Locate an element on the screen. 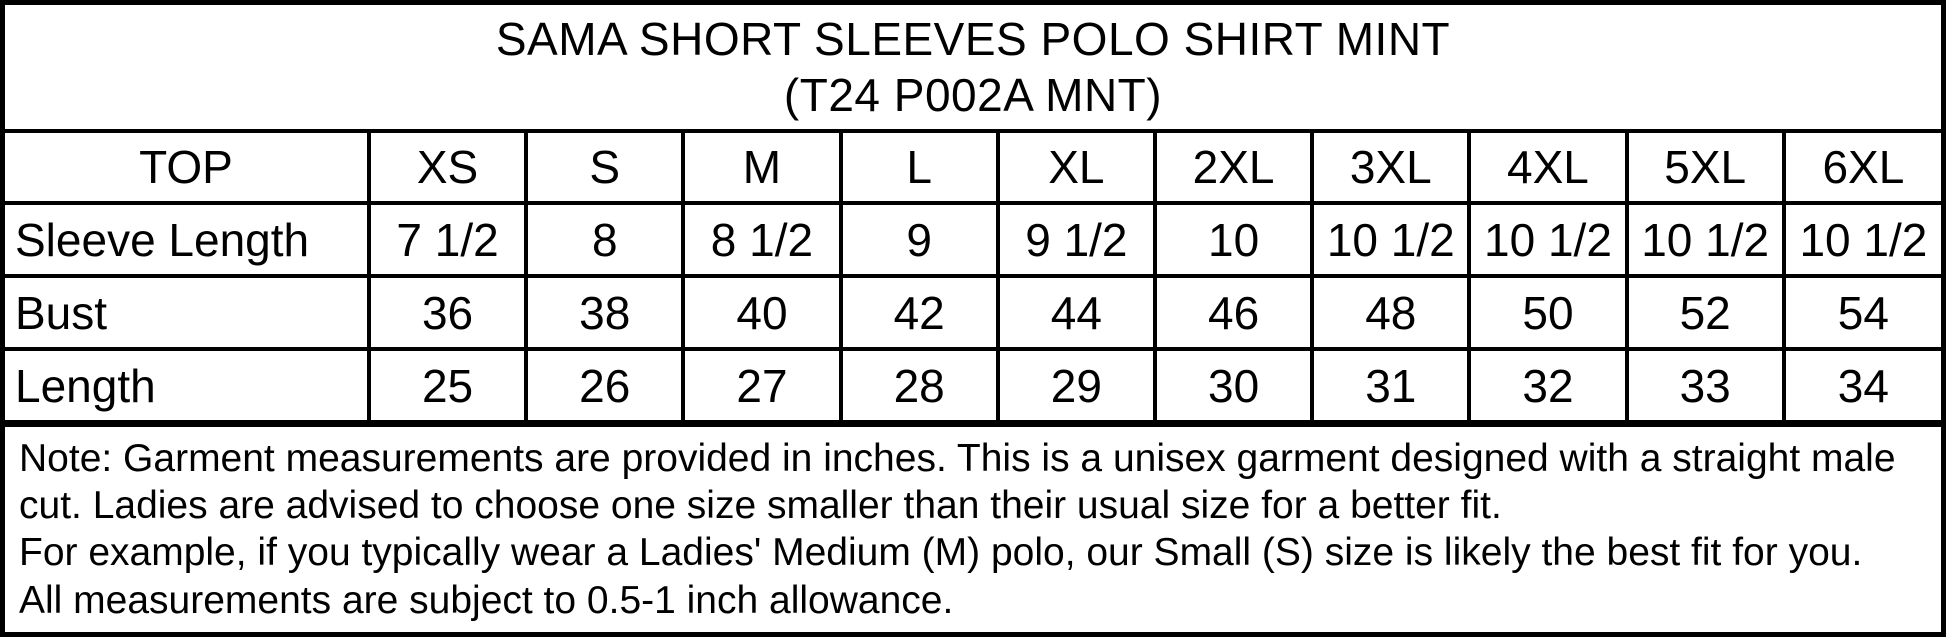 The image size is (1946, 637). value-cell: 34 is located at coordinates (1862, 388).